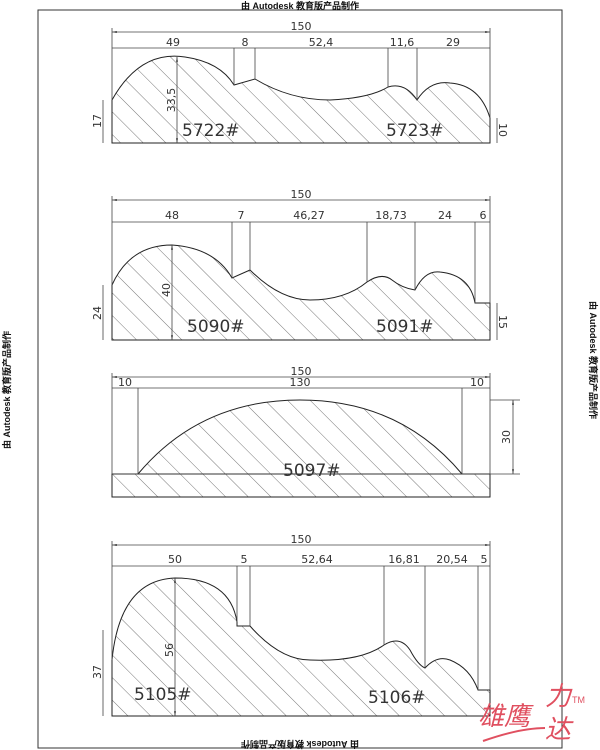  Describe the element at coordinates (169, 650) in the screenshot. I see `dim-height: 56` at that location.